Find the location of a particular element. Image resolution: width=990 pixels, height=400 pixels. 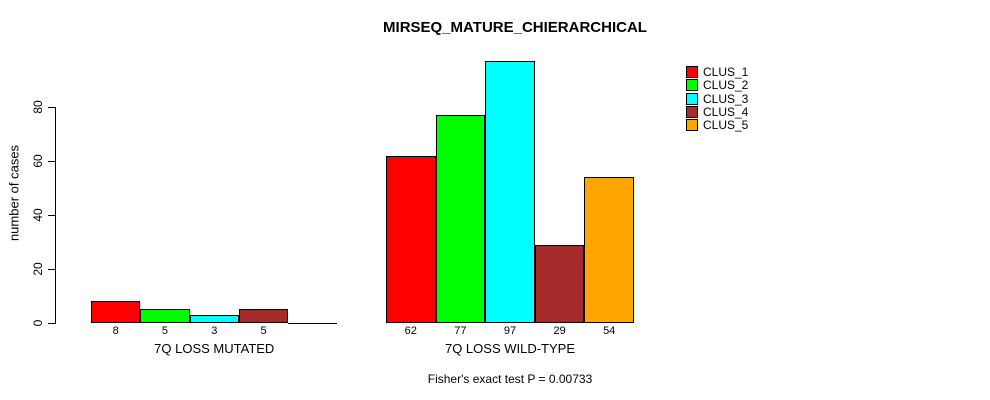

y-tick-label: 20 is located at coordinates (38, 269).